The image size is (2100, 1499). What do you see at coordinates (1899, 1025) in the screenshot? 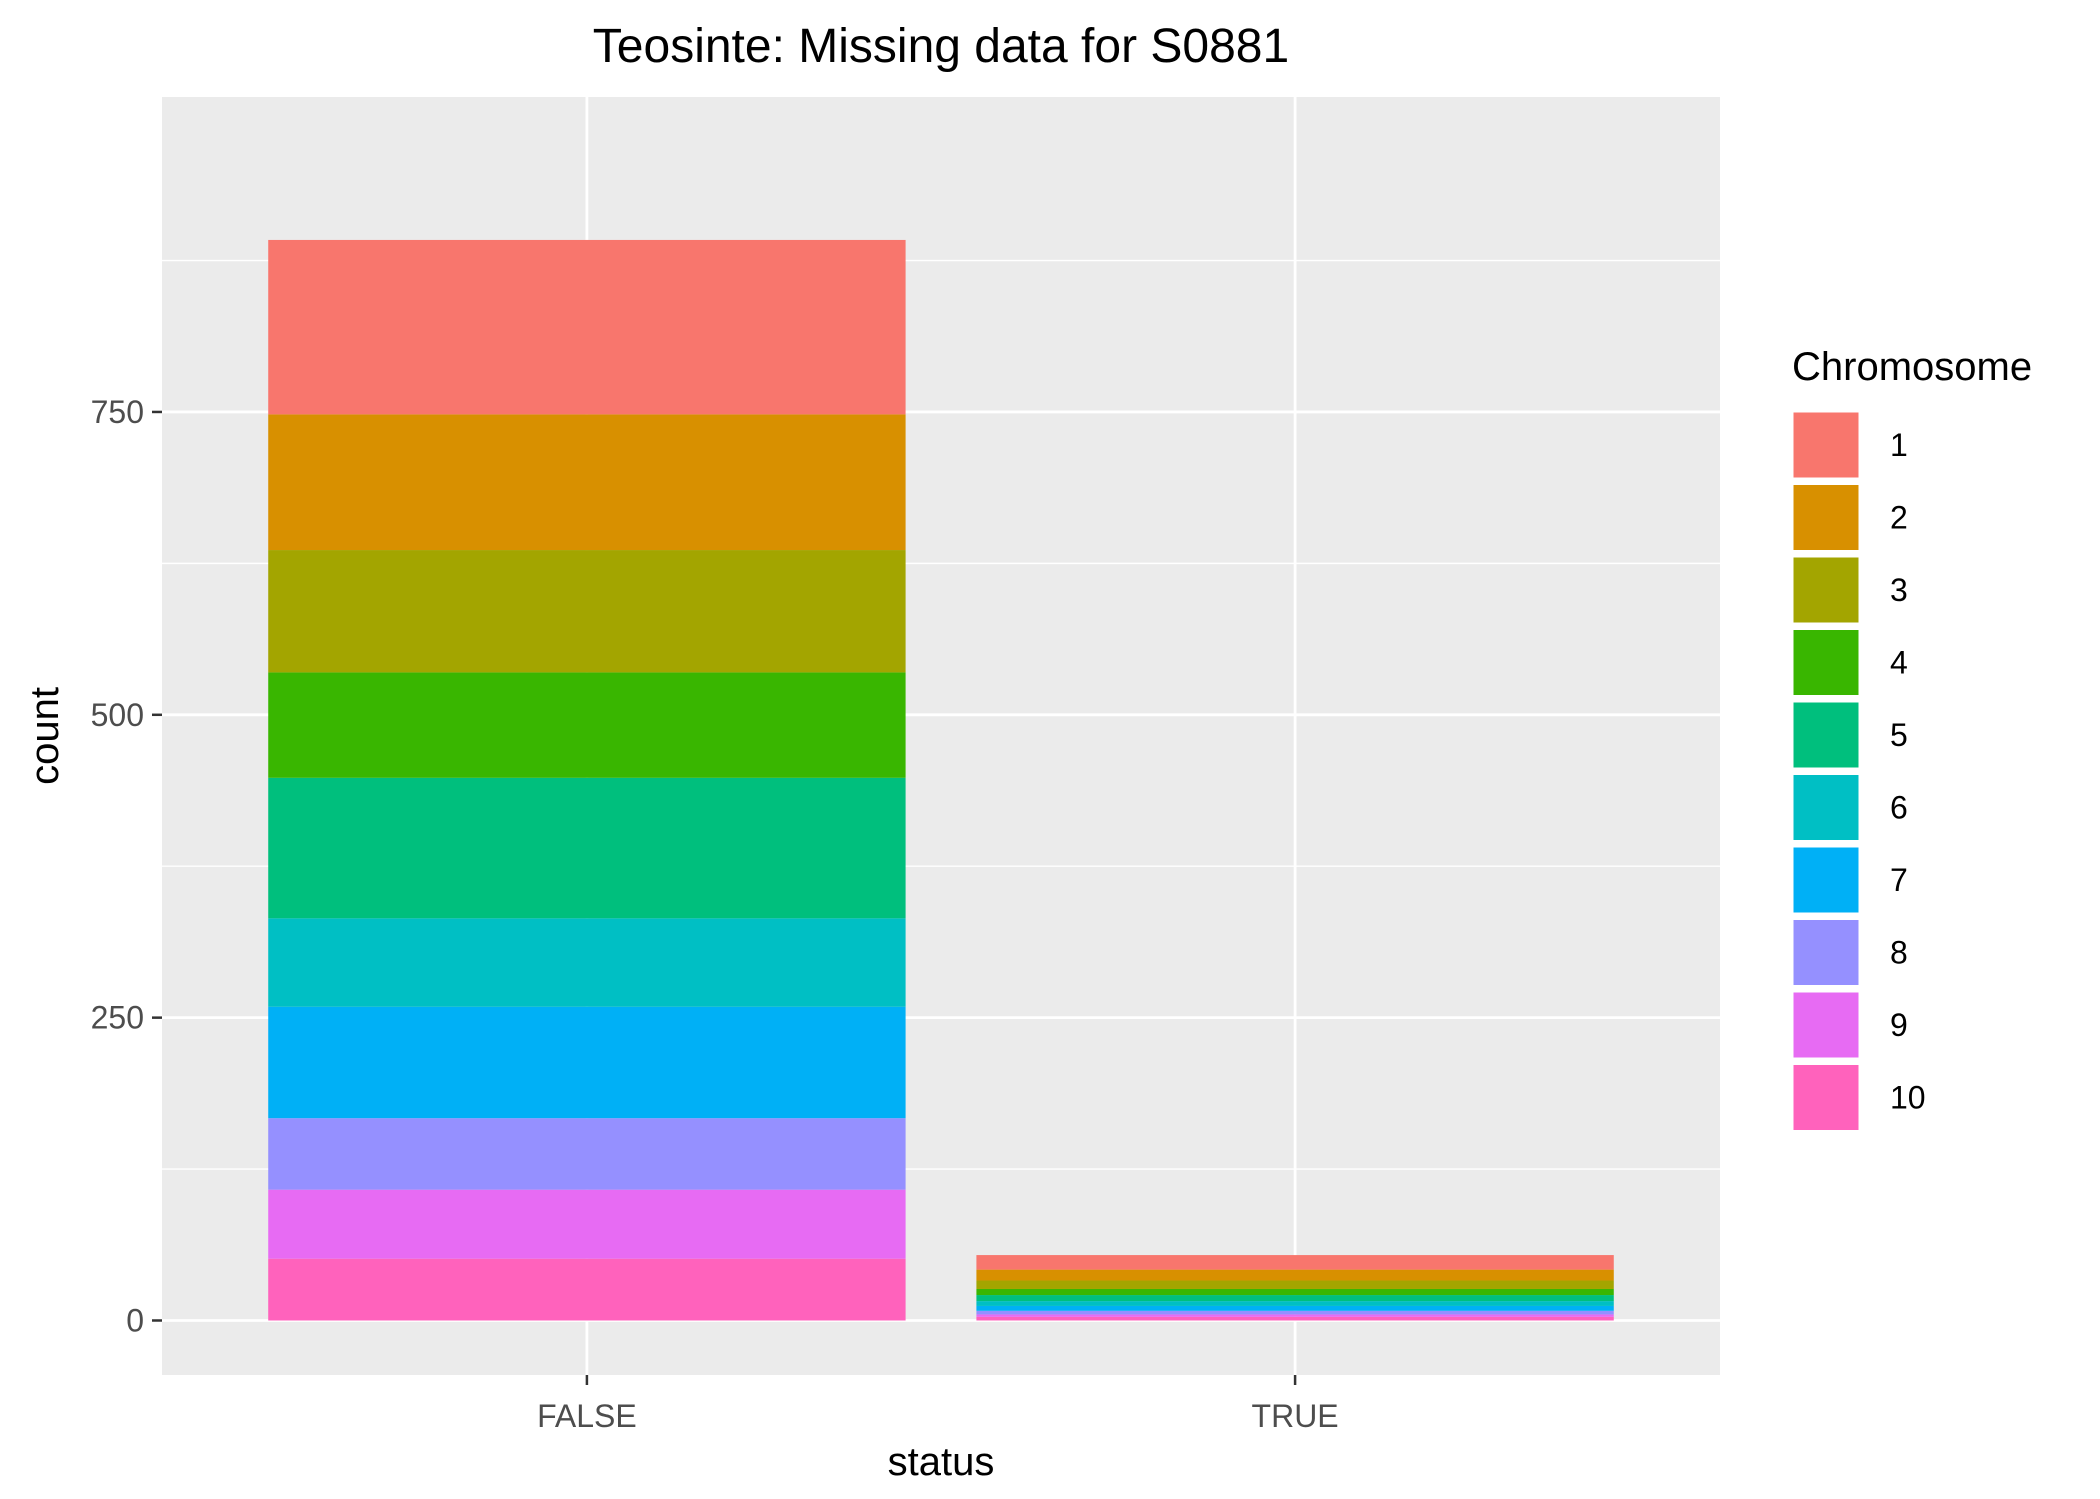
I see `legend-label-9: 9` at bounding box center [1899, 1025].